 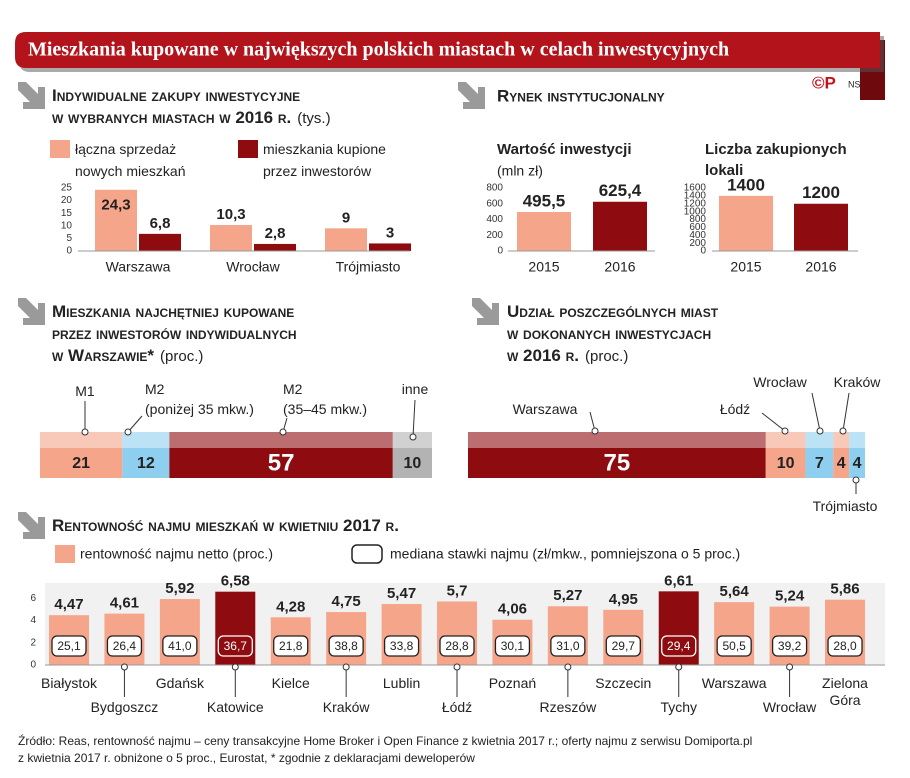 What do you see at coordinates (494, 203) in the screenshot?
I see `y-tick-label: 600` at bounding box center [494, 203].